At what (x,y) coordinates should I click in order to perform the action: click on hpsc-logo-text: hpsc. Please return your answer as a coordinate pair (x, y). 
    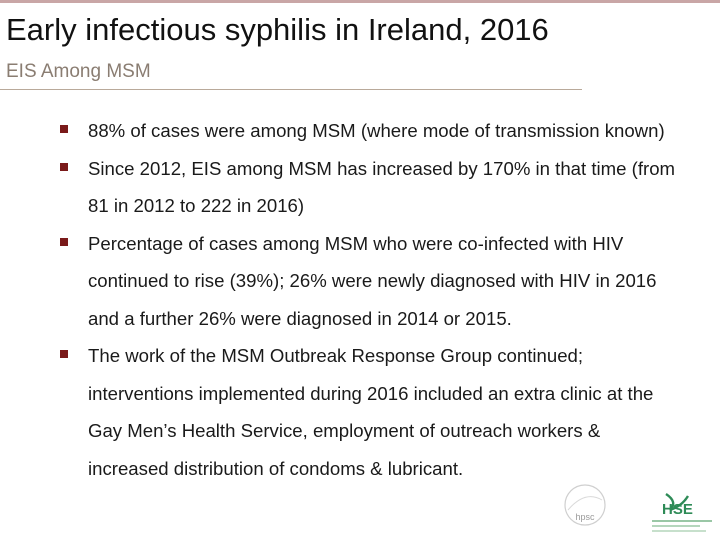
    Looking at the image, I should click on (585, 517).